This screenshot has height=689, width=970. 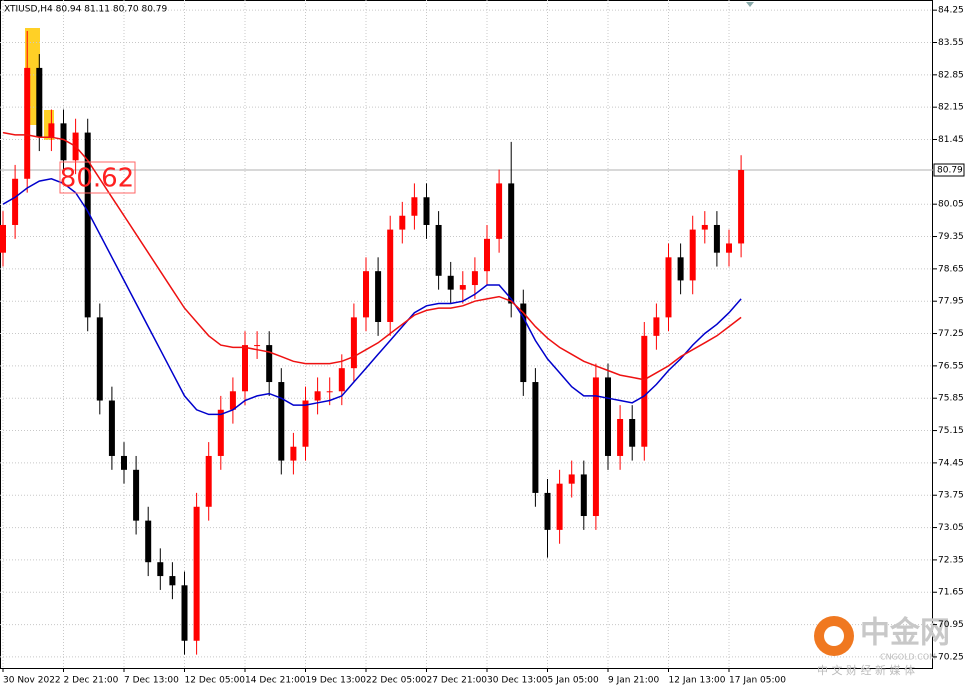 I want to click on watermark-tagline: 中 文 财 经 新 媒 体, so click(x=866, y=670).